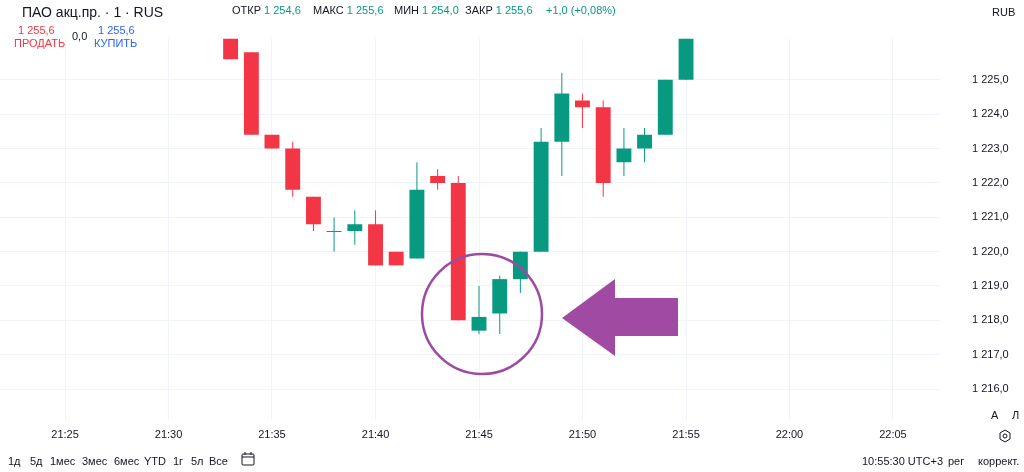  I want to click on y-tick-label: 1 225,0, so click(990, 78).